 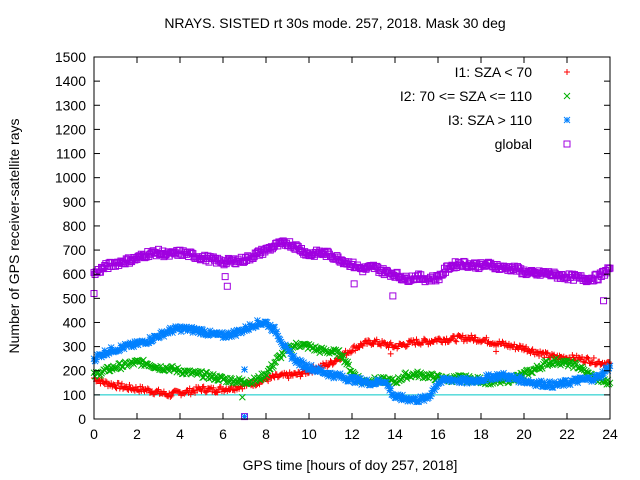 What do you see at coordinates (70, 178) in the screenshot?
I see `y-tick-label: 1000` at bounding box center [70, 178].